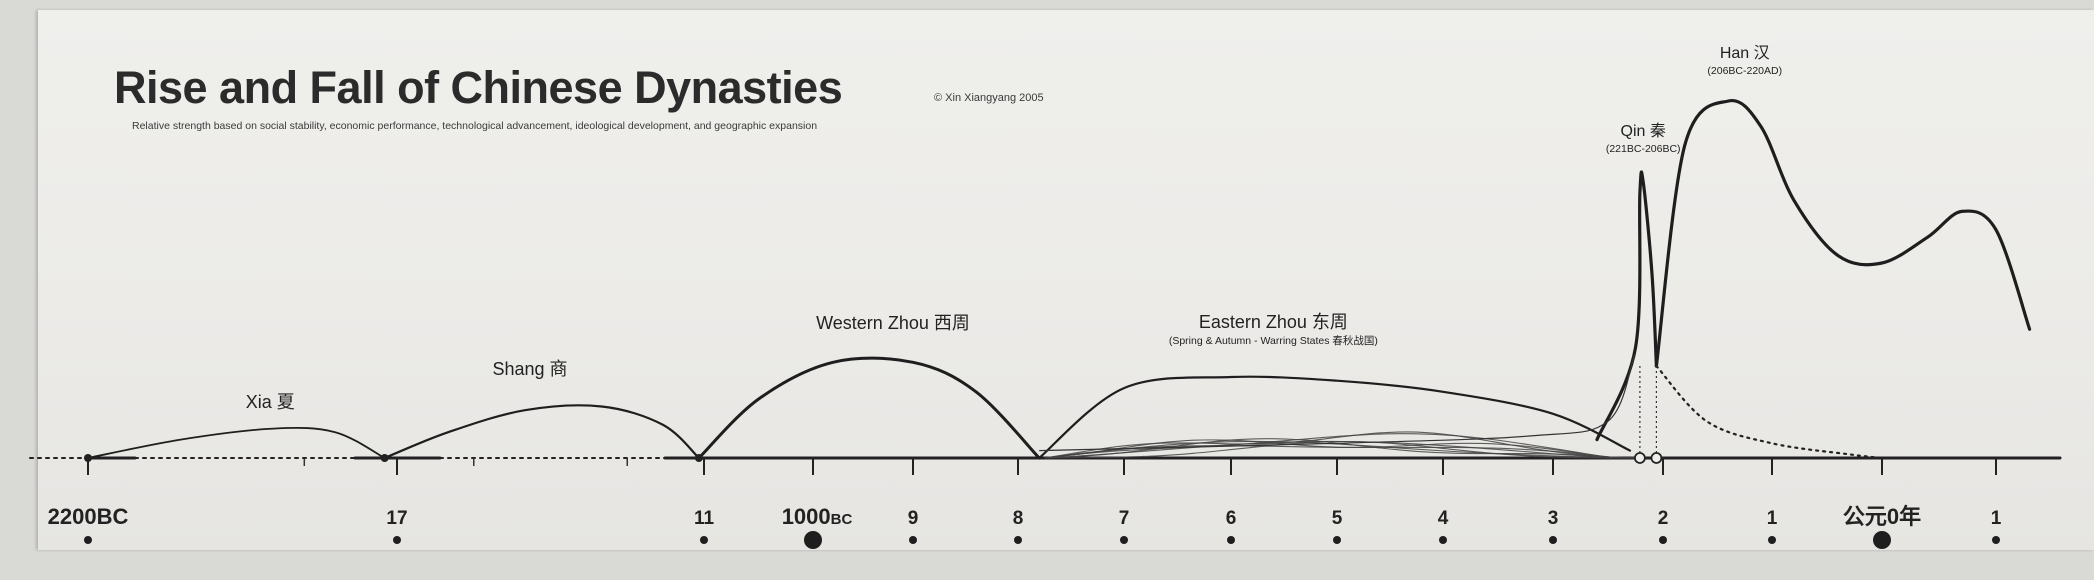 This screenshot has width=2094, height=580. What do you see at coordinates (1124, 518) in the screenshot?
I see `axis-tick-label: 7` at bounding box center [1124, 518].